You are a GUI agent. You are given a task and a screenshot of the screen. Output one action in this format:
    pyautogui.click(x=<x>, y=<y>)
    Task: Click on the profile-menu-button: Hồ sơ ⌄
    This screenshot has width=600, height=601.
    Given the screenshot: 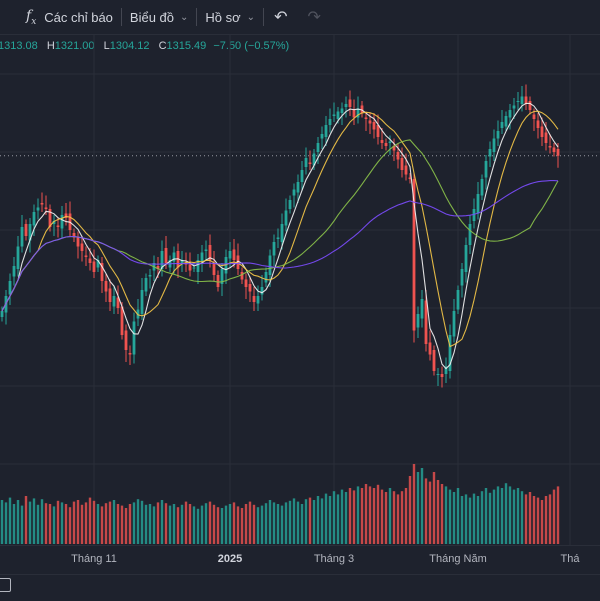 What is the action you would take?
    pyautogui.click(x=230, y=17)
    